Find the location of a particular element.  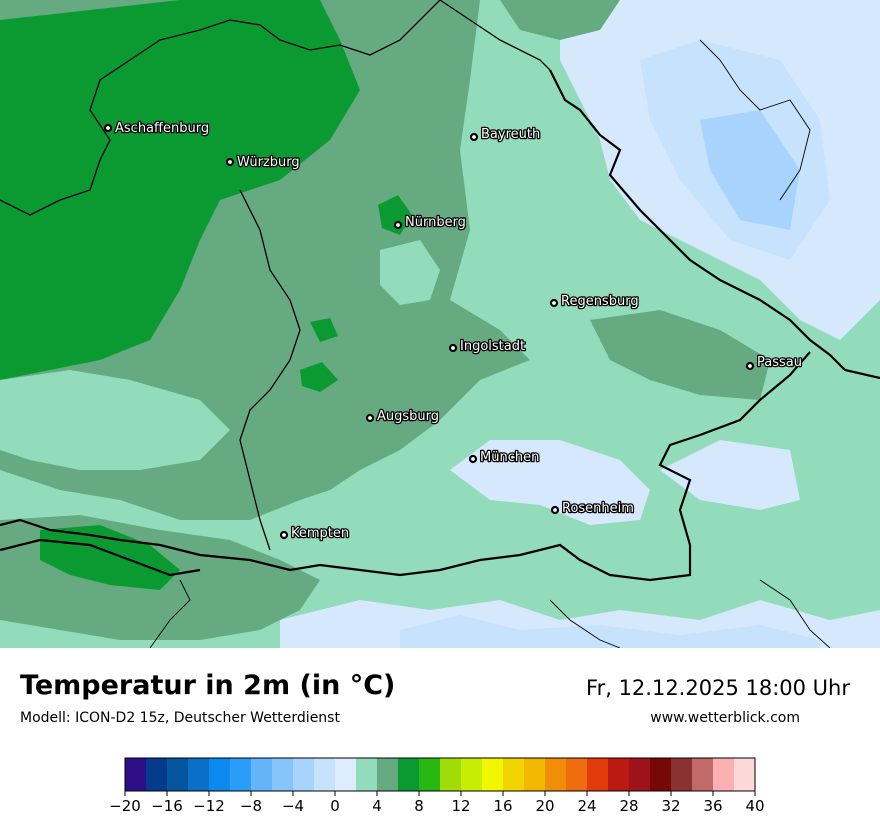

city-rosenheim: Rosenheim is located at coordinates (592, 508).